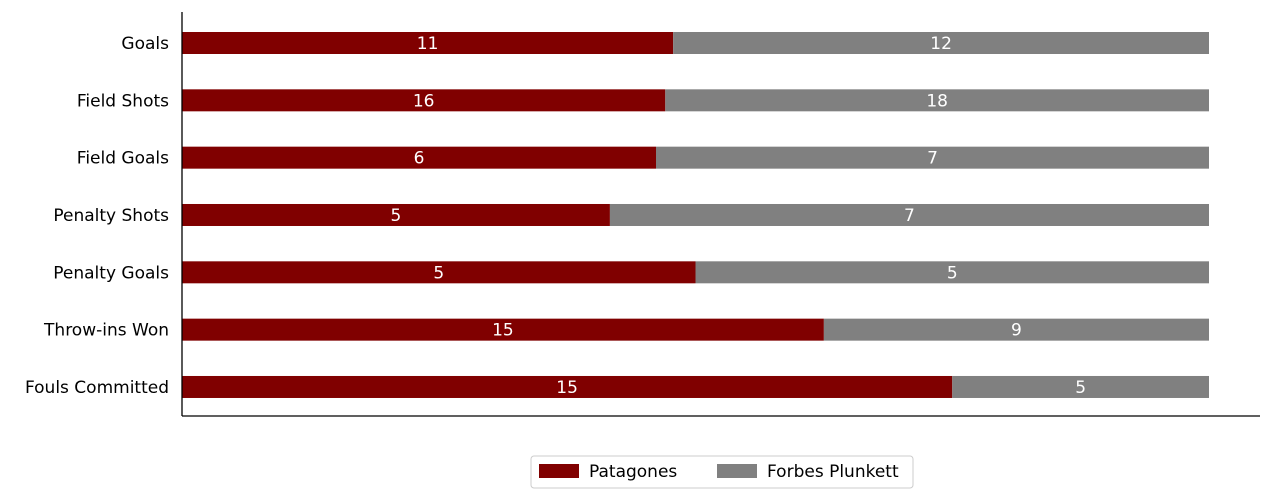 This screenshot has height=500, width=1280. Describe the element at coordinates (106, 331) in the screenshot. I see `category-label-throw-ins-won: Throw-ins Won` at that location.